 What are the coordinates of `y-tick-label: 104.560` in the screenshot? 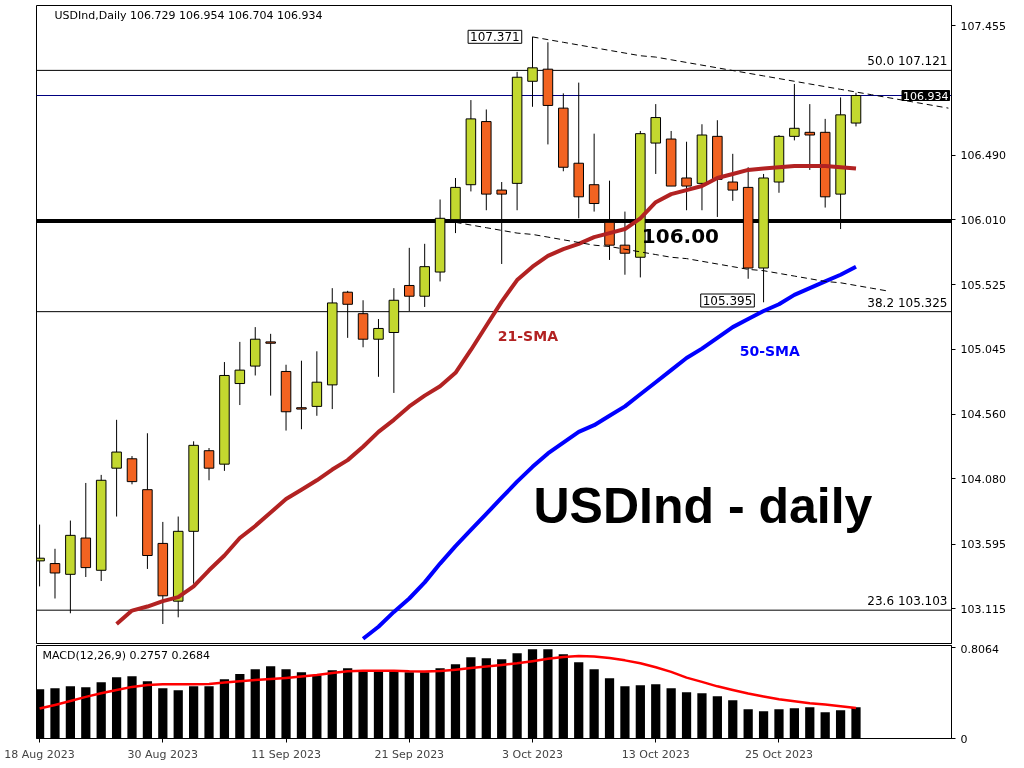 It's located at (983, 415).